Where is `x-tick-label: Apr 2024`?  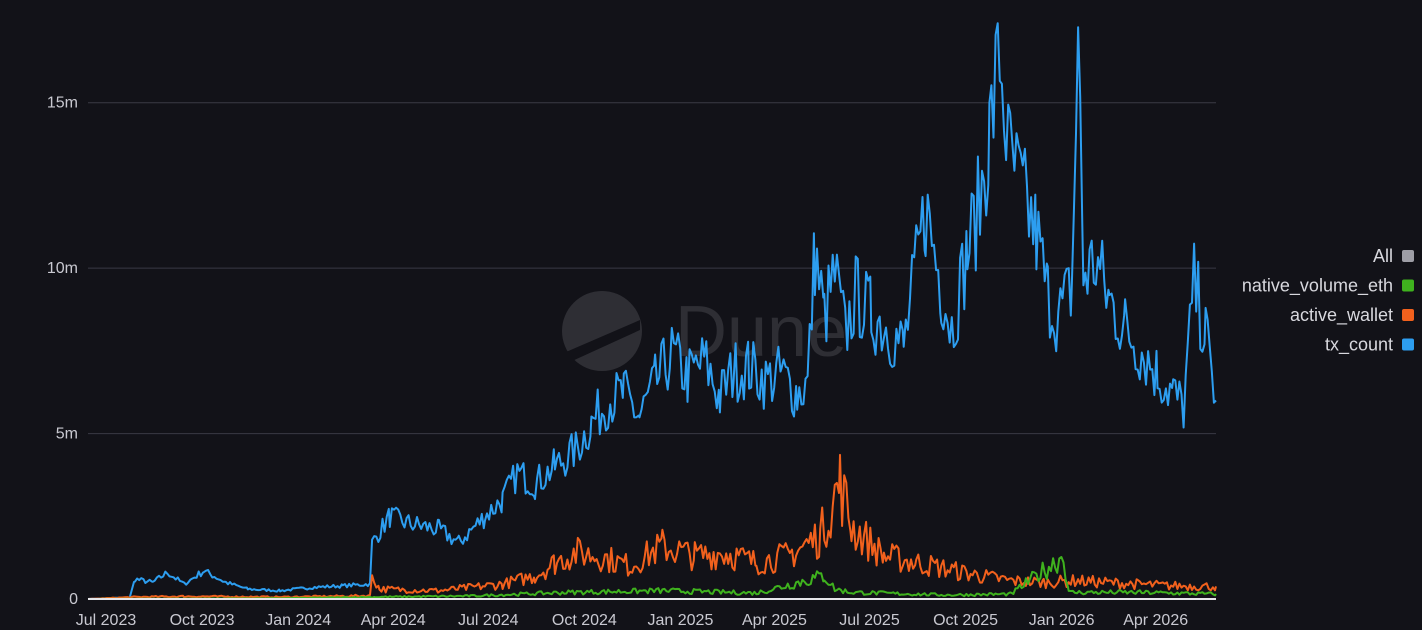 x-tick-label: Apr 2024 is located at coordinates (393, 620).